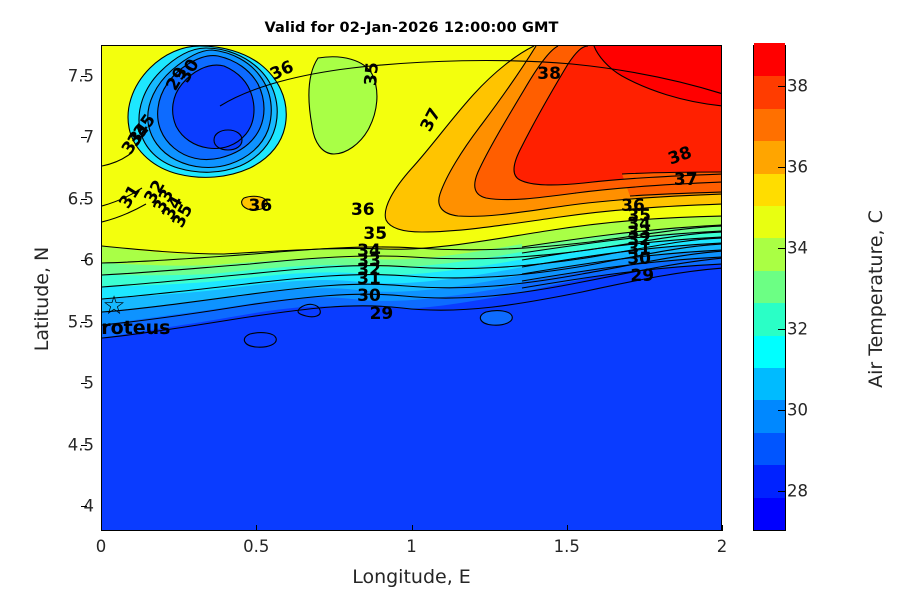 The image size is (900, 600). I want to click on x-tick-label: 2, so click(722, 546).